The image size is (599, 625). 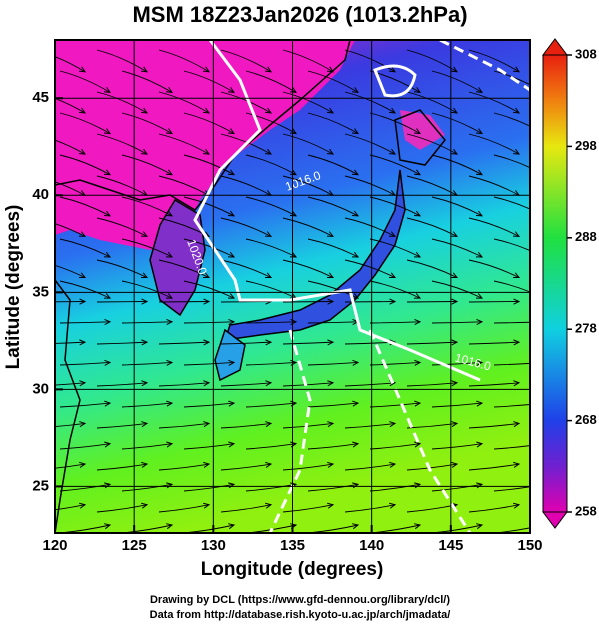 I want to click on x-tick-label: 145, so click(x=450, y=545).